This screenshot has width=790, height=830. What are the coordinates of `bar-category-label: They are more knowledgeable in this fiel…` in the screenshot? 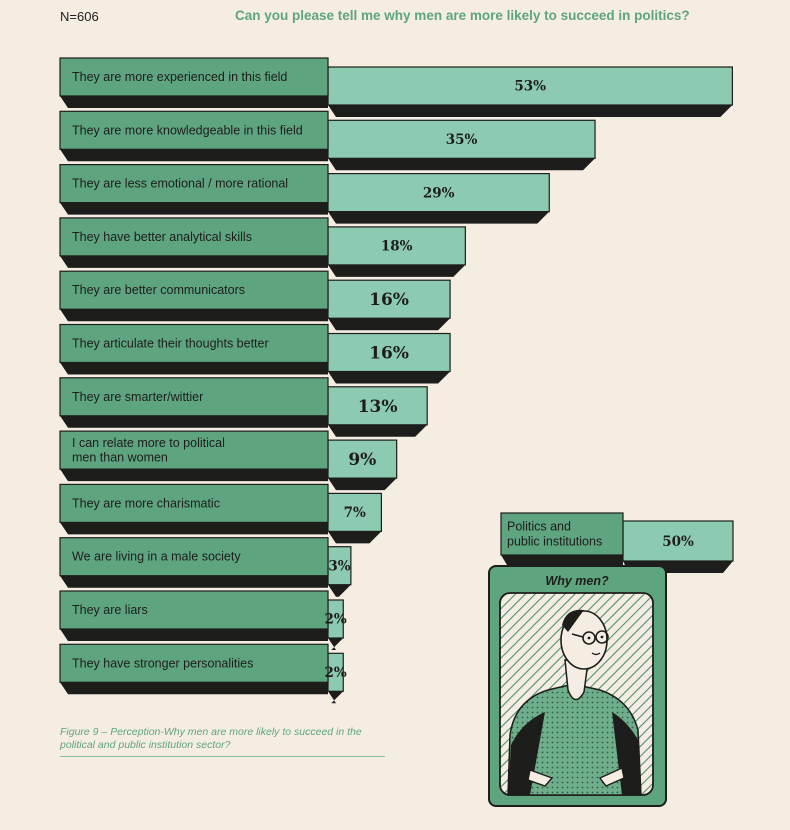 It's located at (187, 130).